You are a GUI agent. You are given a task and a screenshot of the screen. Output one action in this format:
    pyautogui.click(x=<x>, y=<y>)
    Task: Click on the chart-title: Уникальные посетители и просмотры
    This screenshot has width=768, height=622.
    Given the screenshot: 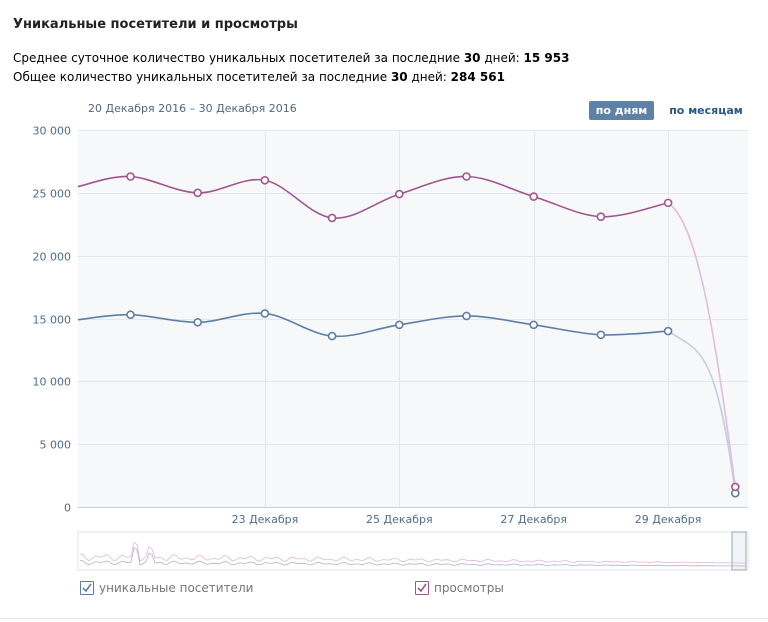 What is the action you would take?
    pyautogui.click(x=155, y=24)
    